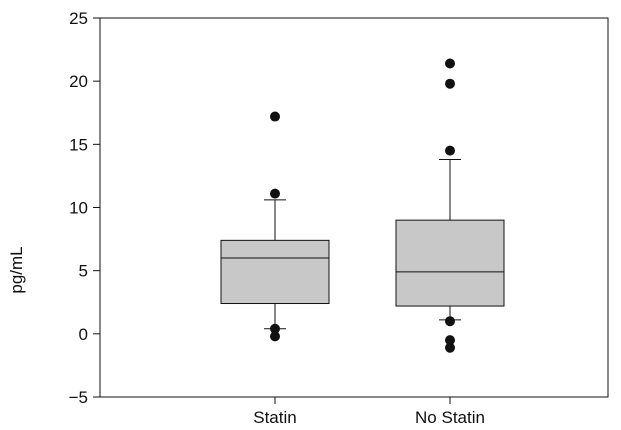  Describe the element at coordinates (78, 397) in the screenshot. I see `y-tick-label: −5` at that location.